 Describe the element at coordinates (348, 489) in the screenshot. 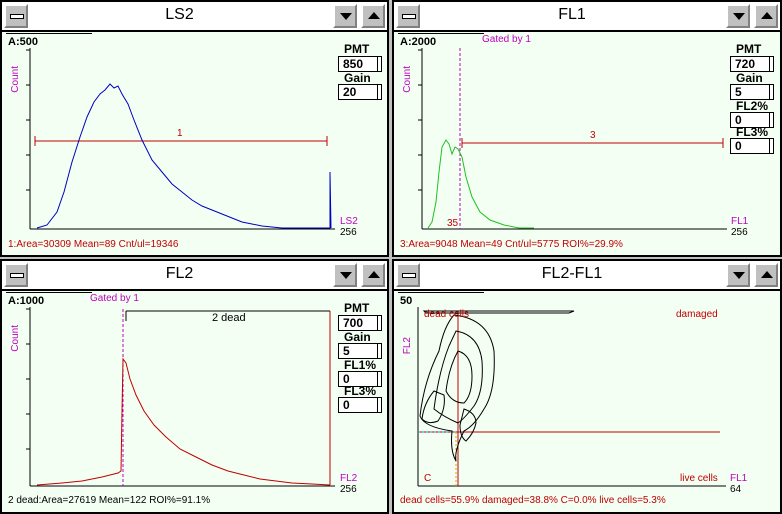

I see `fl2-x-max: 256` at that location.